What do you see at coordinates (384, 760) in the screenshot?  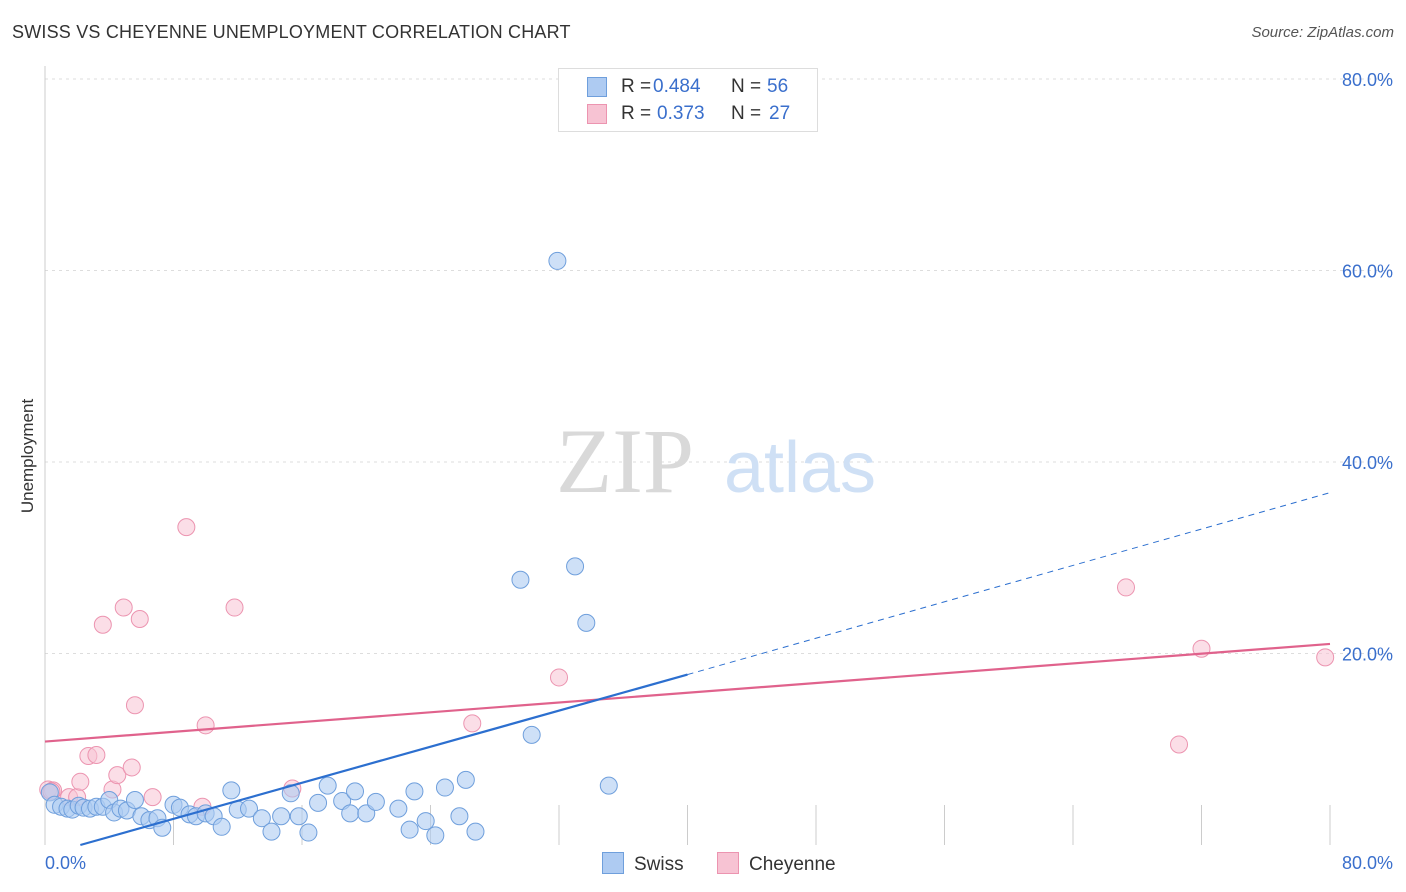 I see `swiss-trend-line` at bounding box center [384, 760].